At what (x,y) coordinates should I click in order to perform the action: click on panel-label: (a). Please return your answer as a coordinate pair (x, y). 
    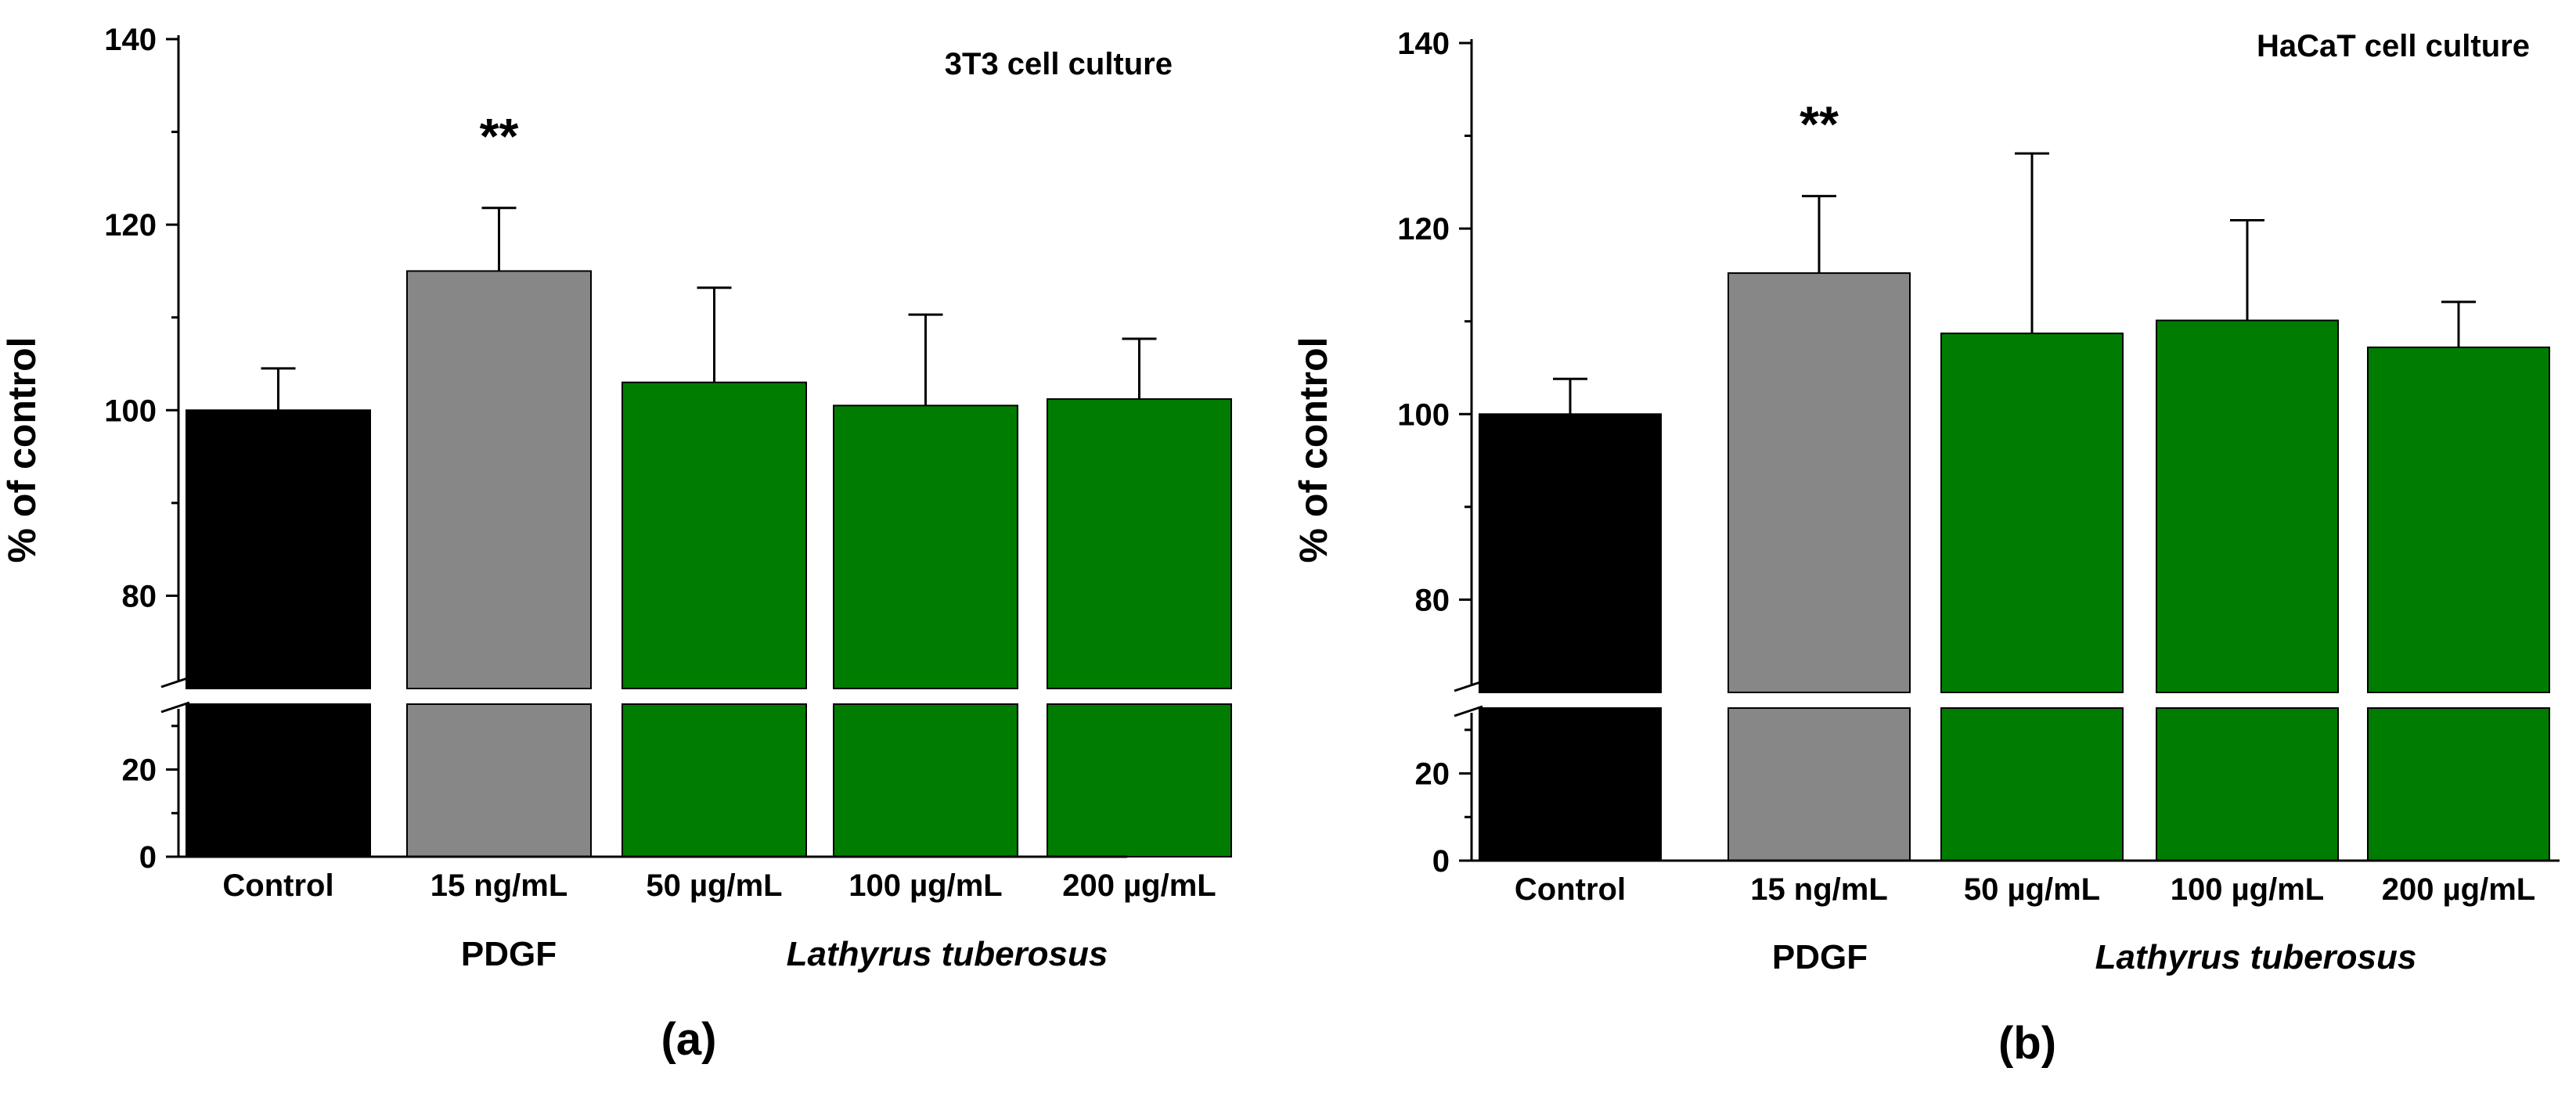
    Looking at the image, I should click on (689, 1040).